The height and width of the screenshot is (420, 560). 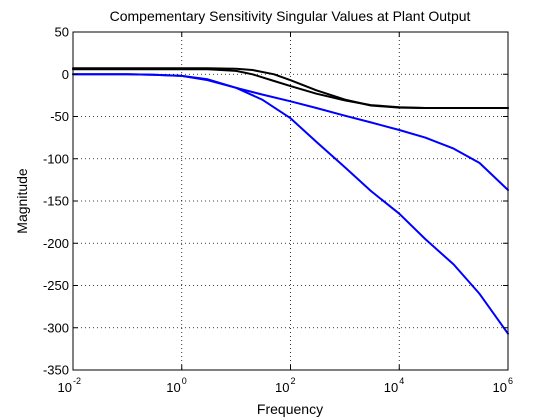 I want to click on x-tick-exponent: 4, so click(x=401, y=381).